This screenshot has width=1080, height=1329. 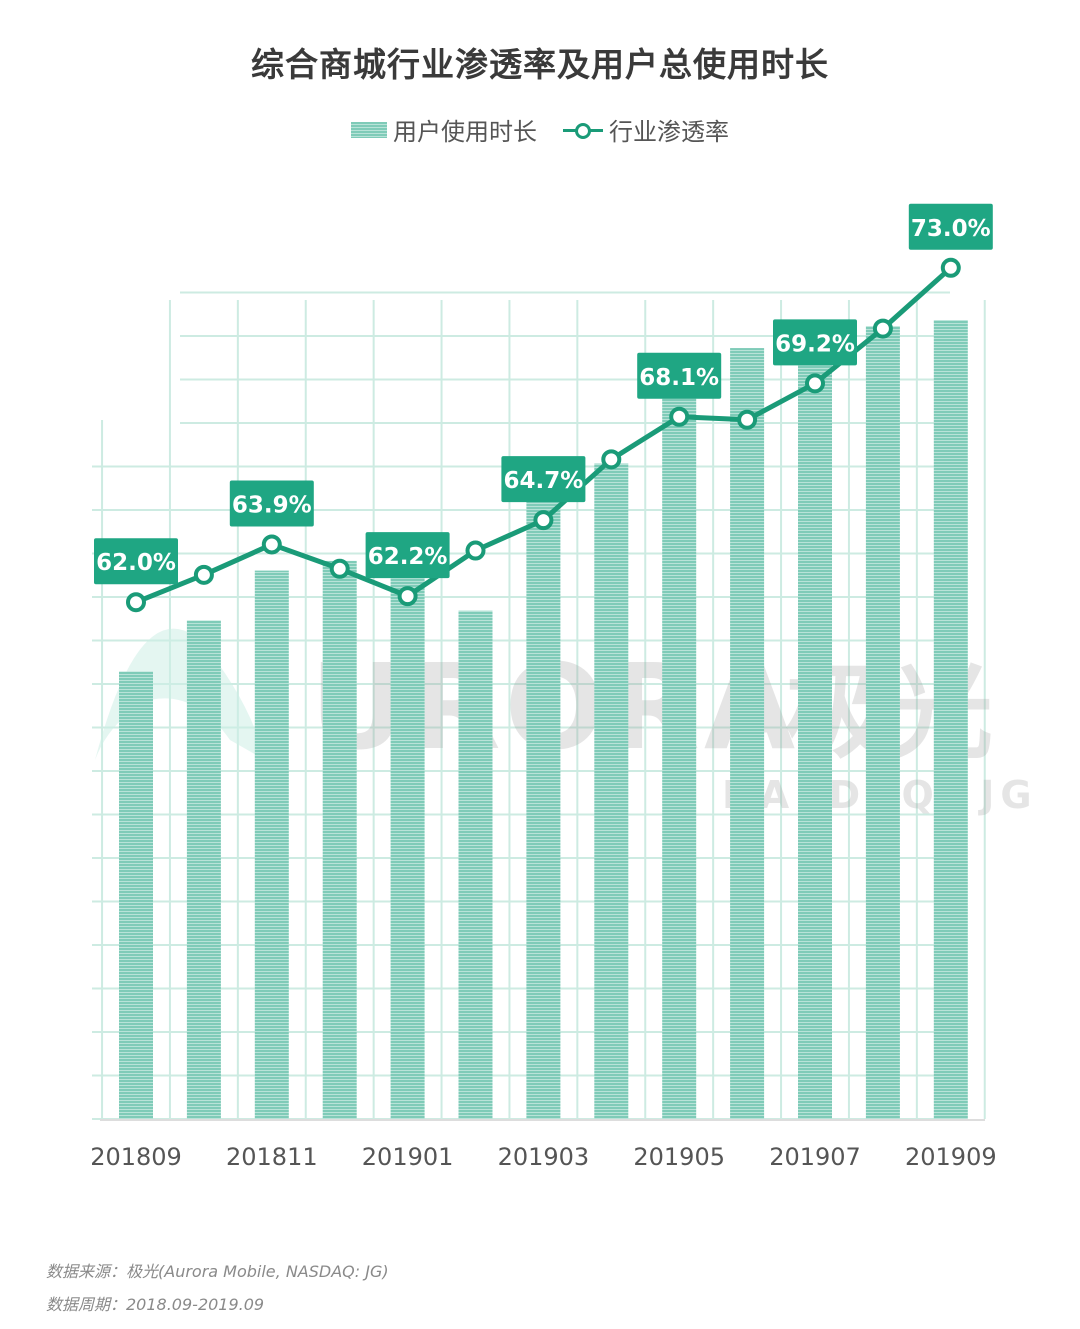 I want to click on data-label-201809: 62.0%, so click(x=136, y=561).